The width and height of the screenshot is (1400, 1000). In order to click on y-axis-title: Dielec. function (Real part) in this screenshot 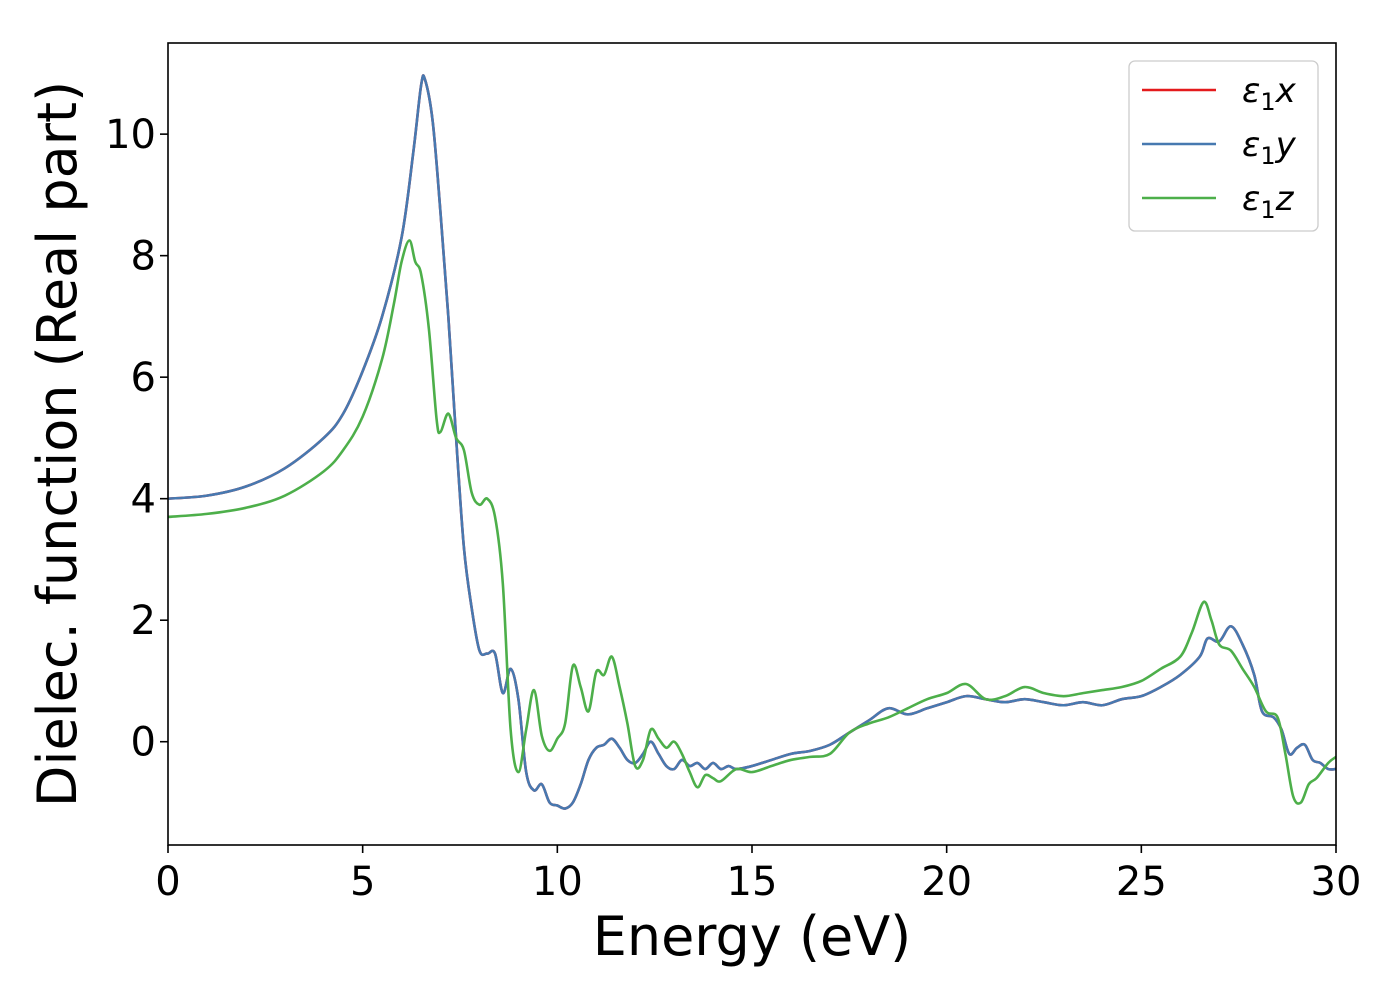, I will do `click(57, 444)`.